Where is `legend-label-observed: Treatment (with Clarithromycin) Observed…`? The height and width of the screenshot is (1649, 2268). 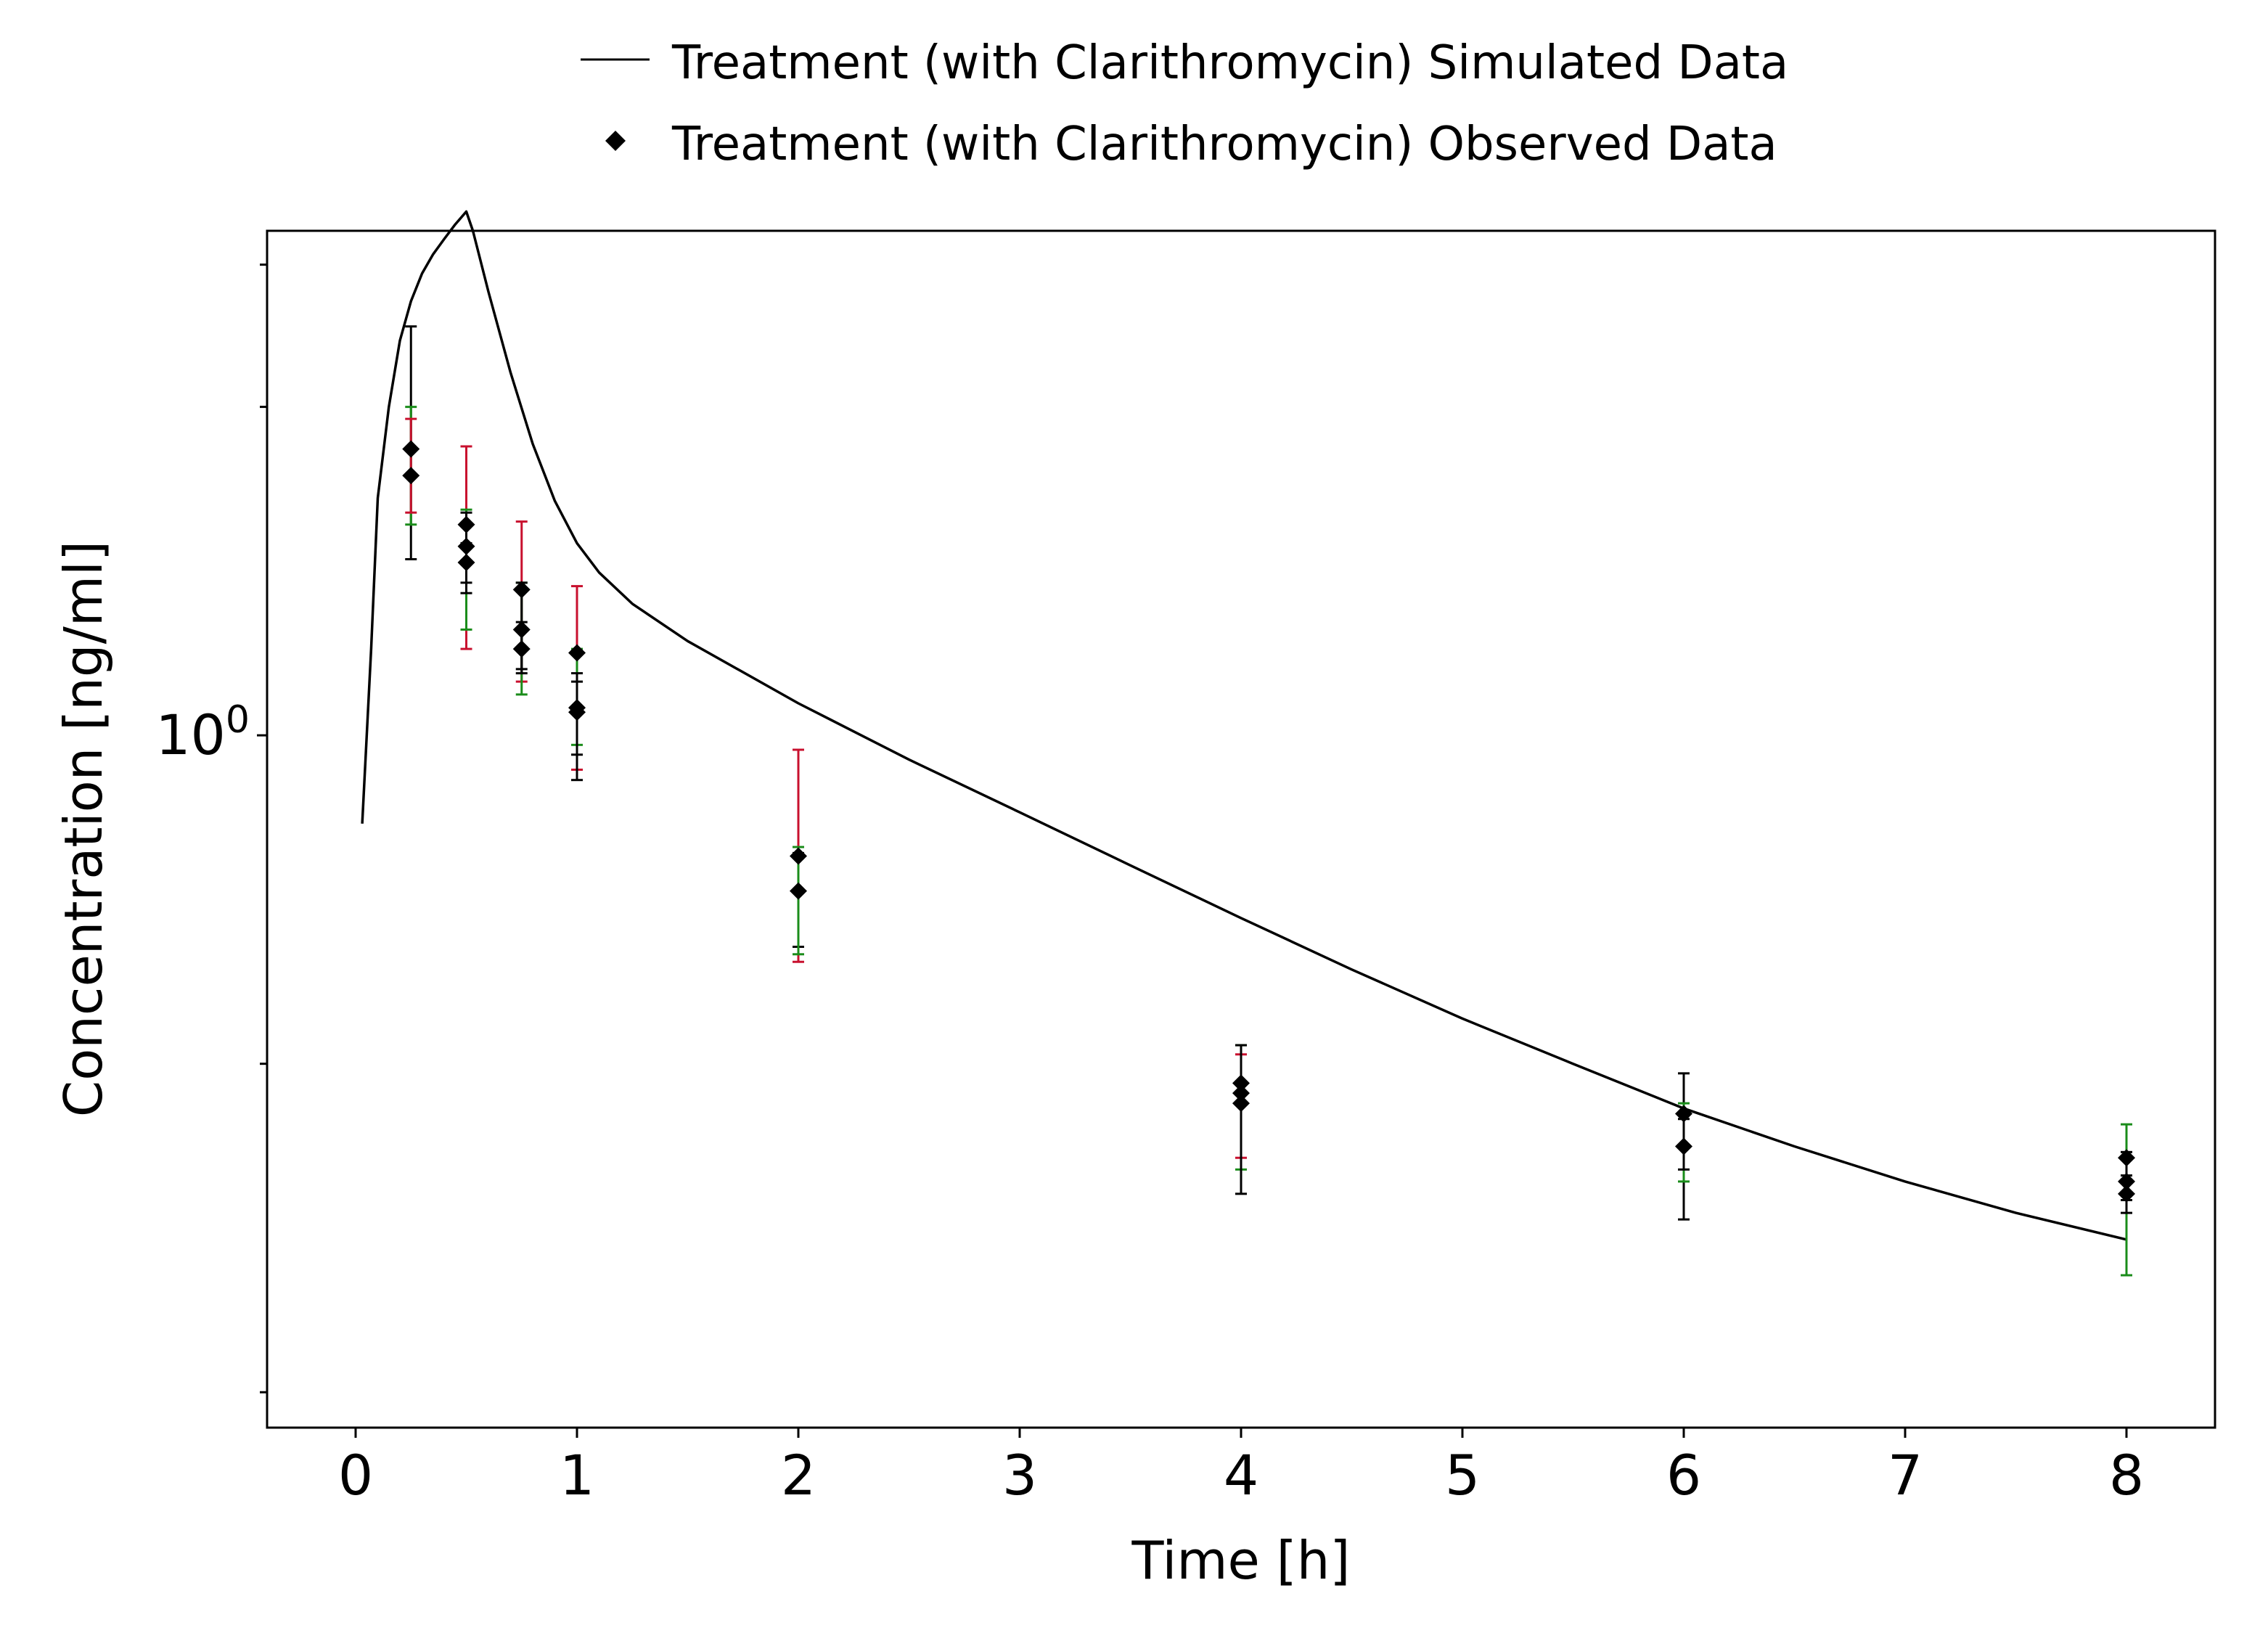 legend-label-observed: Treatment (with Clarithromycin) Observed… is located at coordinates (1224, 144).